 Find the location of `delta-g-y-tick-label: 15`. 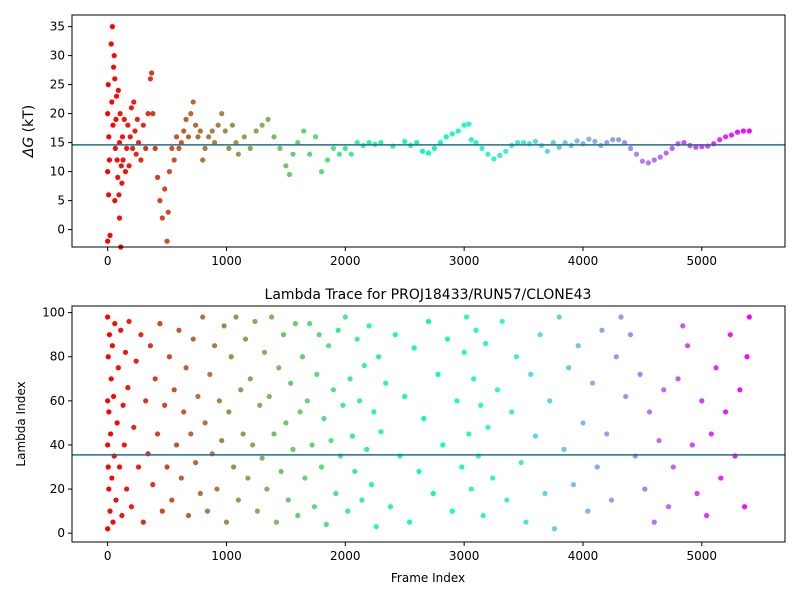

delta-g-y-tick-label: 15 is located at coordinates (57, 143).